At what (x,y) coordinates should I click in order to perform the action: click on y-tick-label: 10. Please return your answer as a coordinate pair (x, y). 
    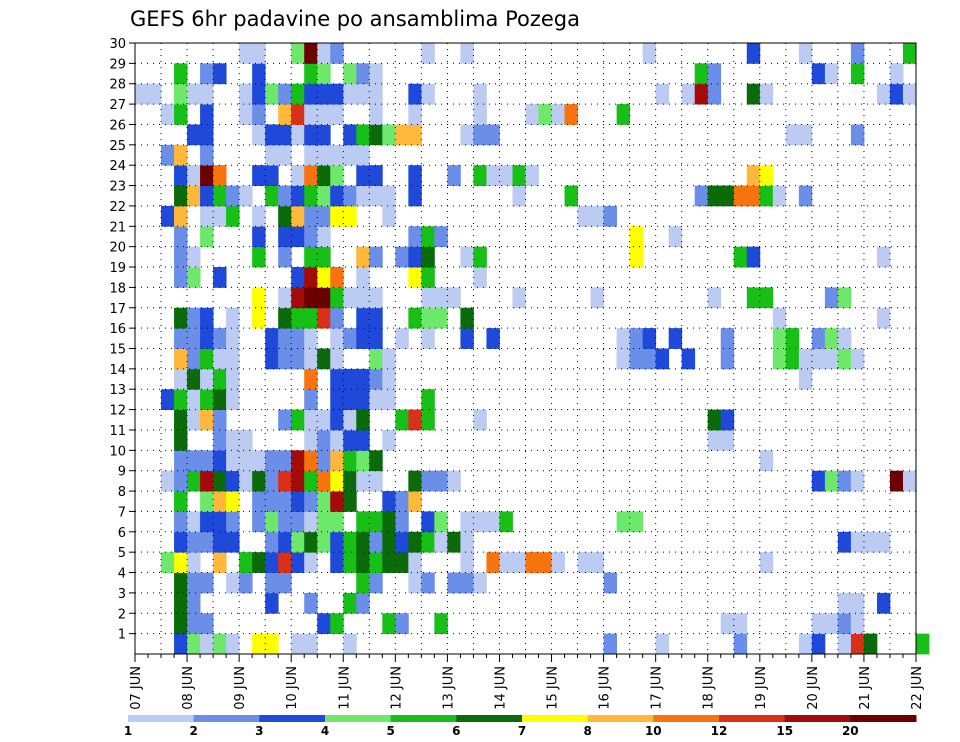
    Looking at the image, I should click on (117, 451).